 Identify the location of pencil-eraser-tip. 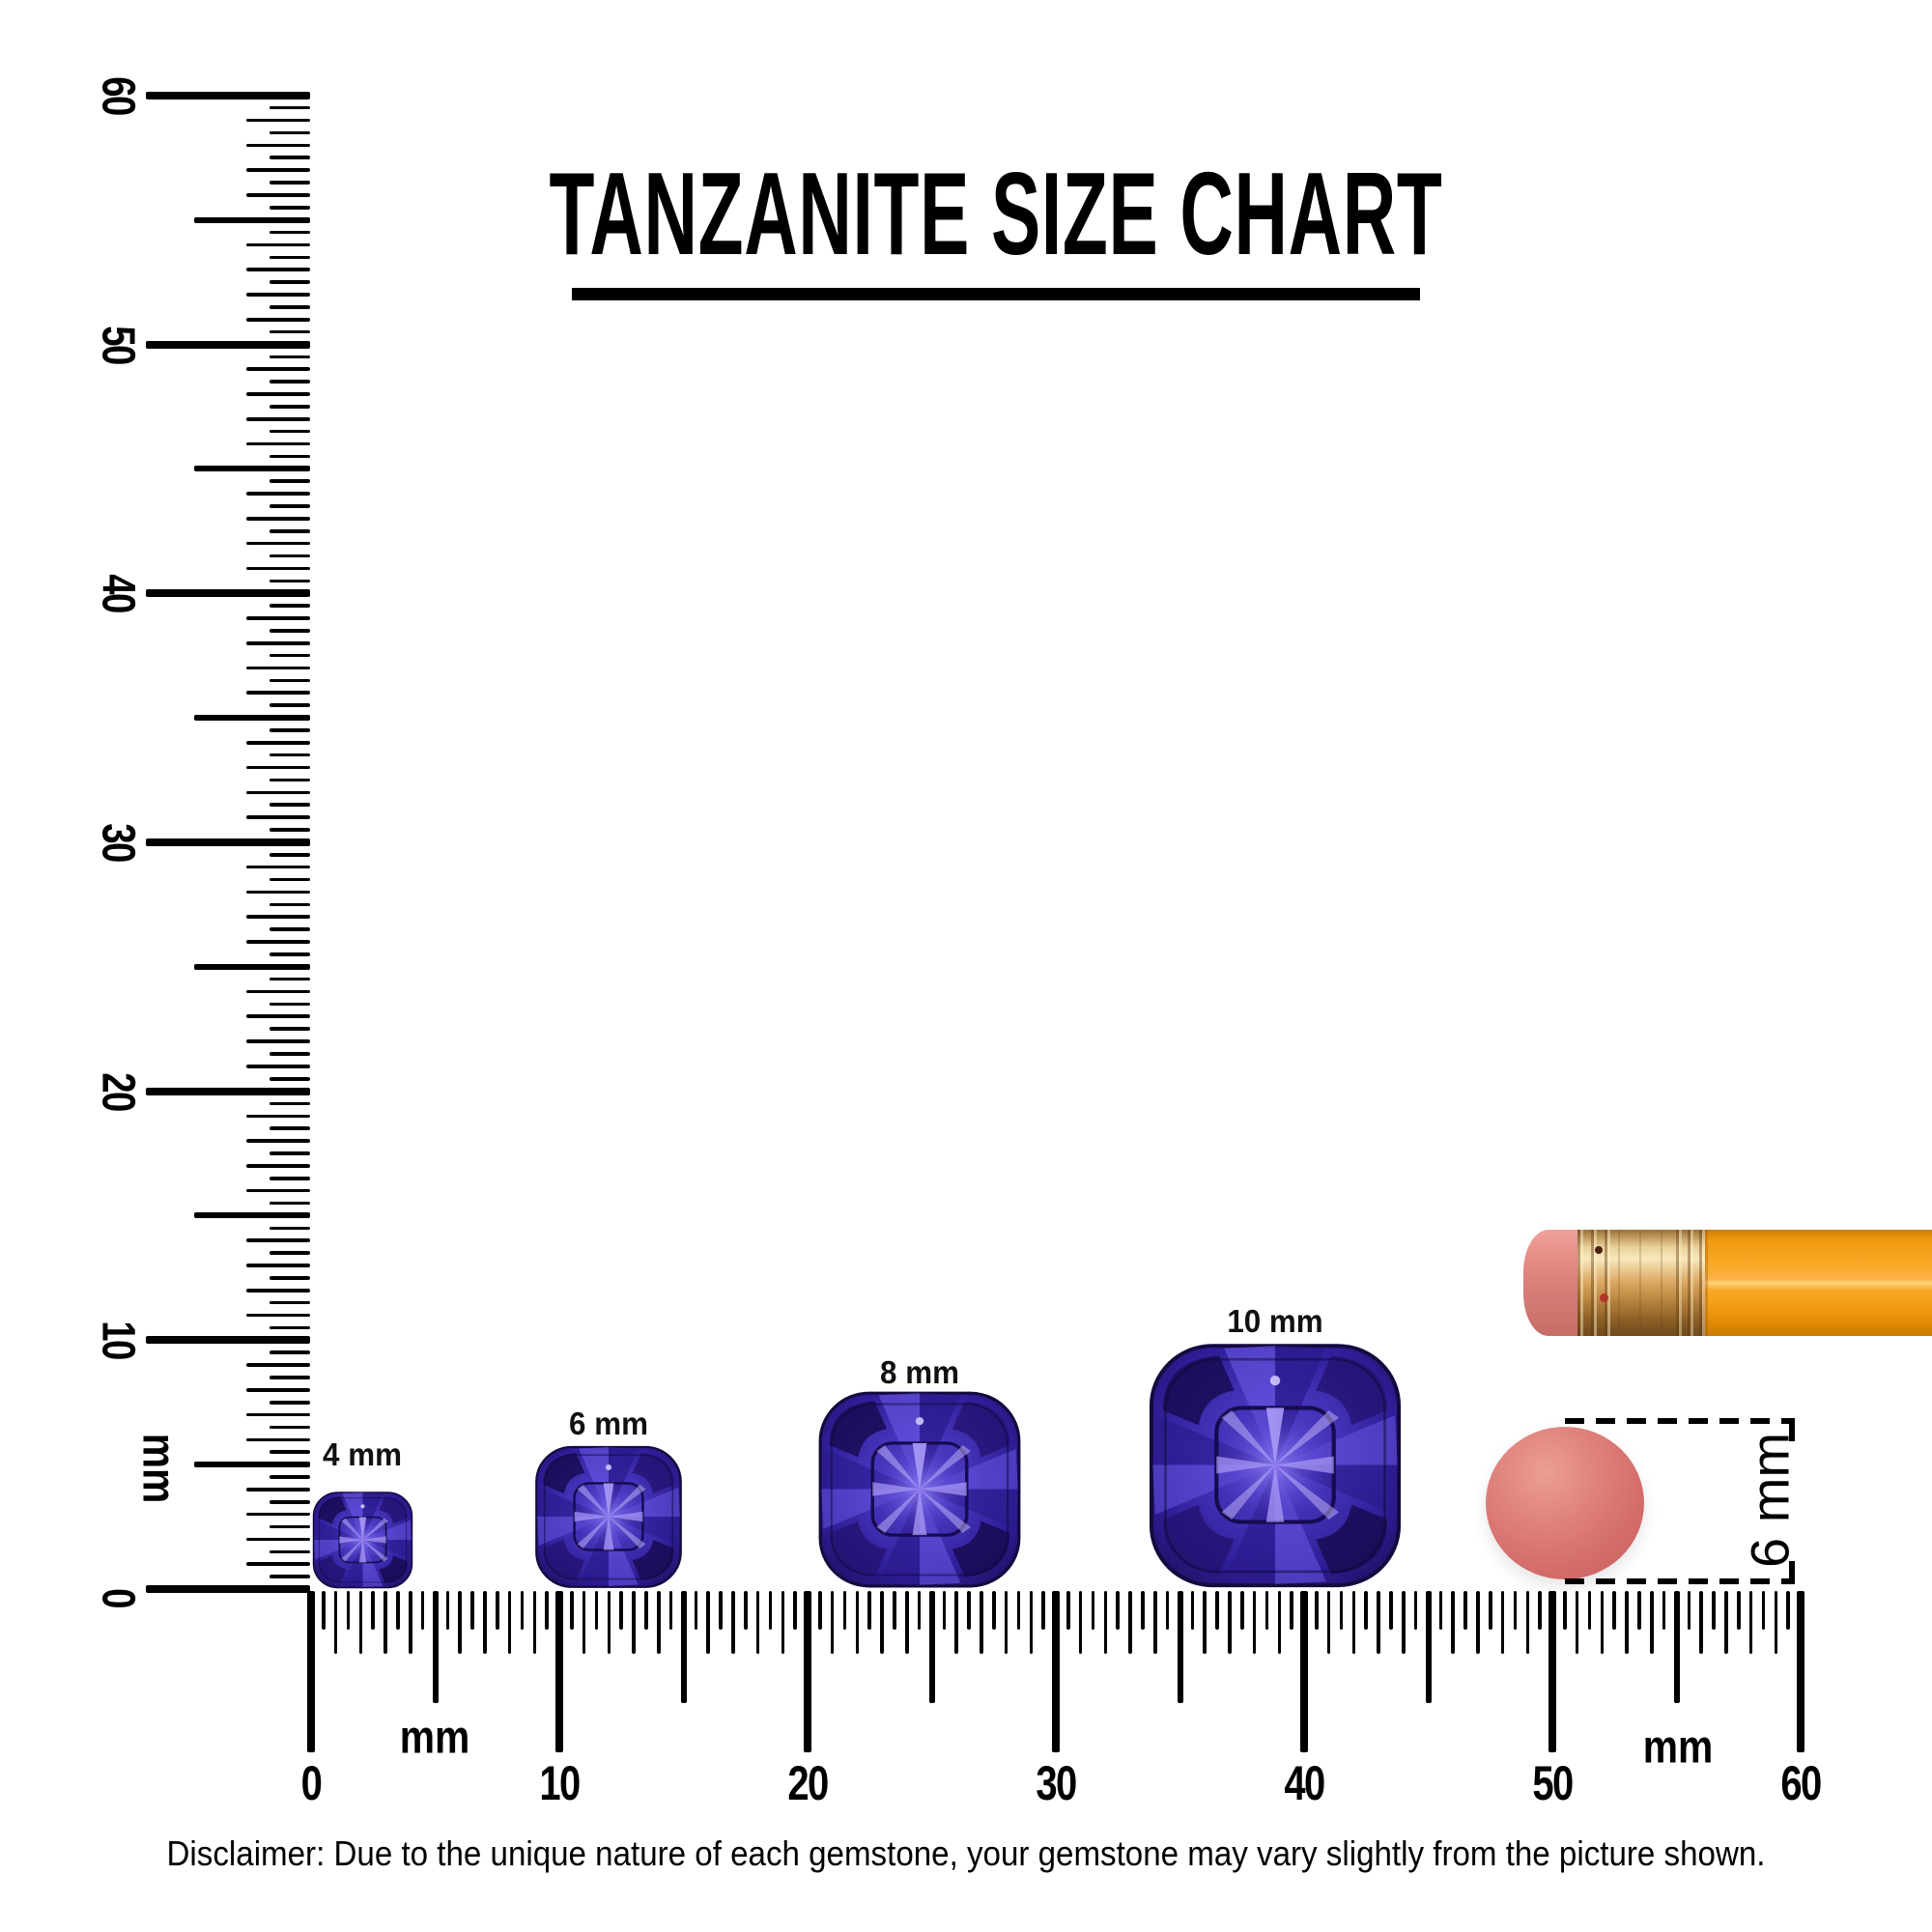
(1551, 1283).